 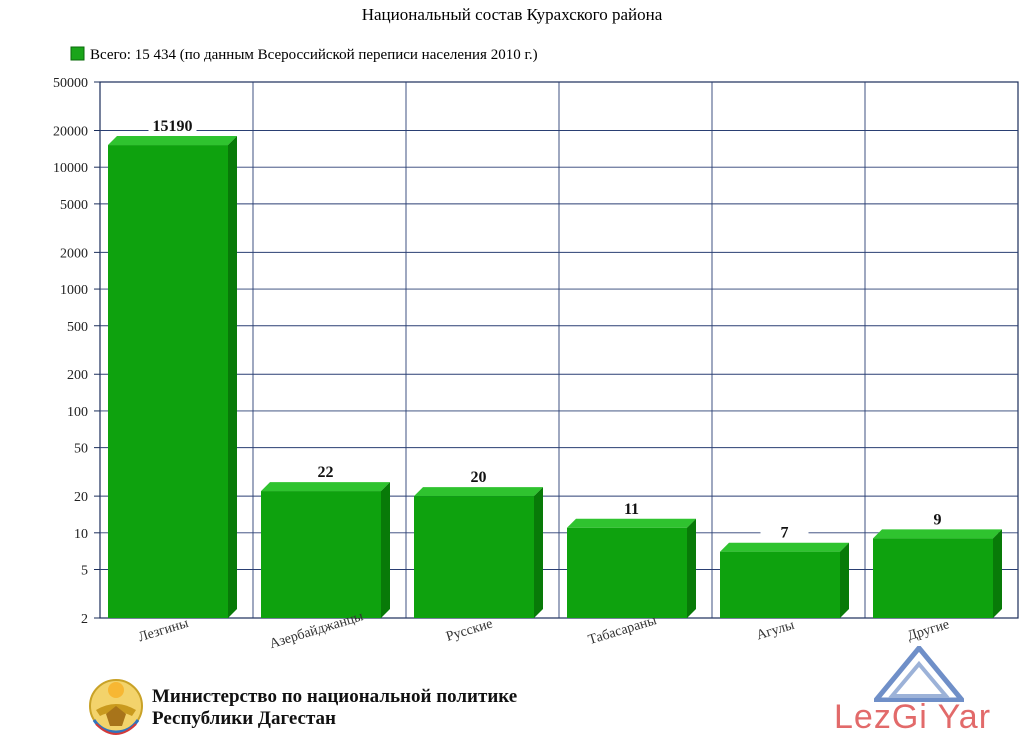 I want to click on x-tick-label: Агулы, so click(x=776, y=631).